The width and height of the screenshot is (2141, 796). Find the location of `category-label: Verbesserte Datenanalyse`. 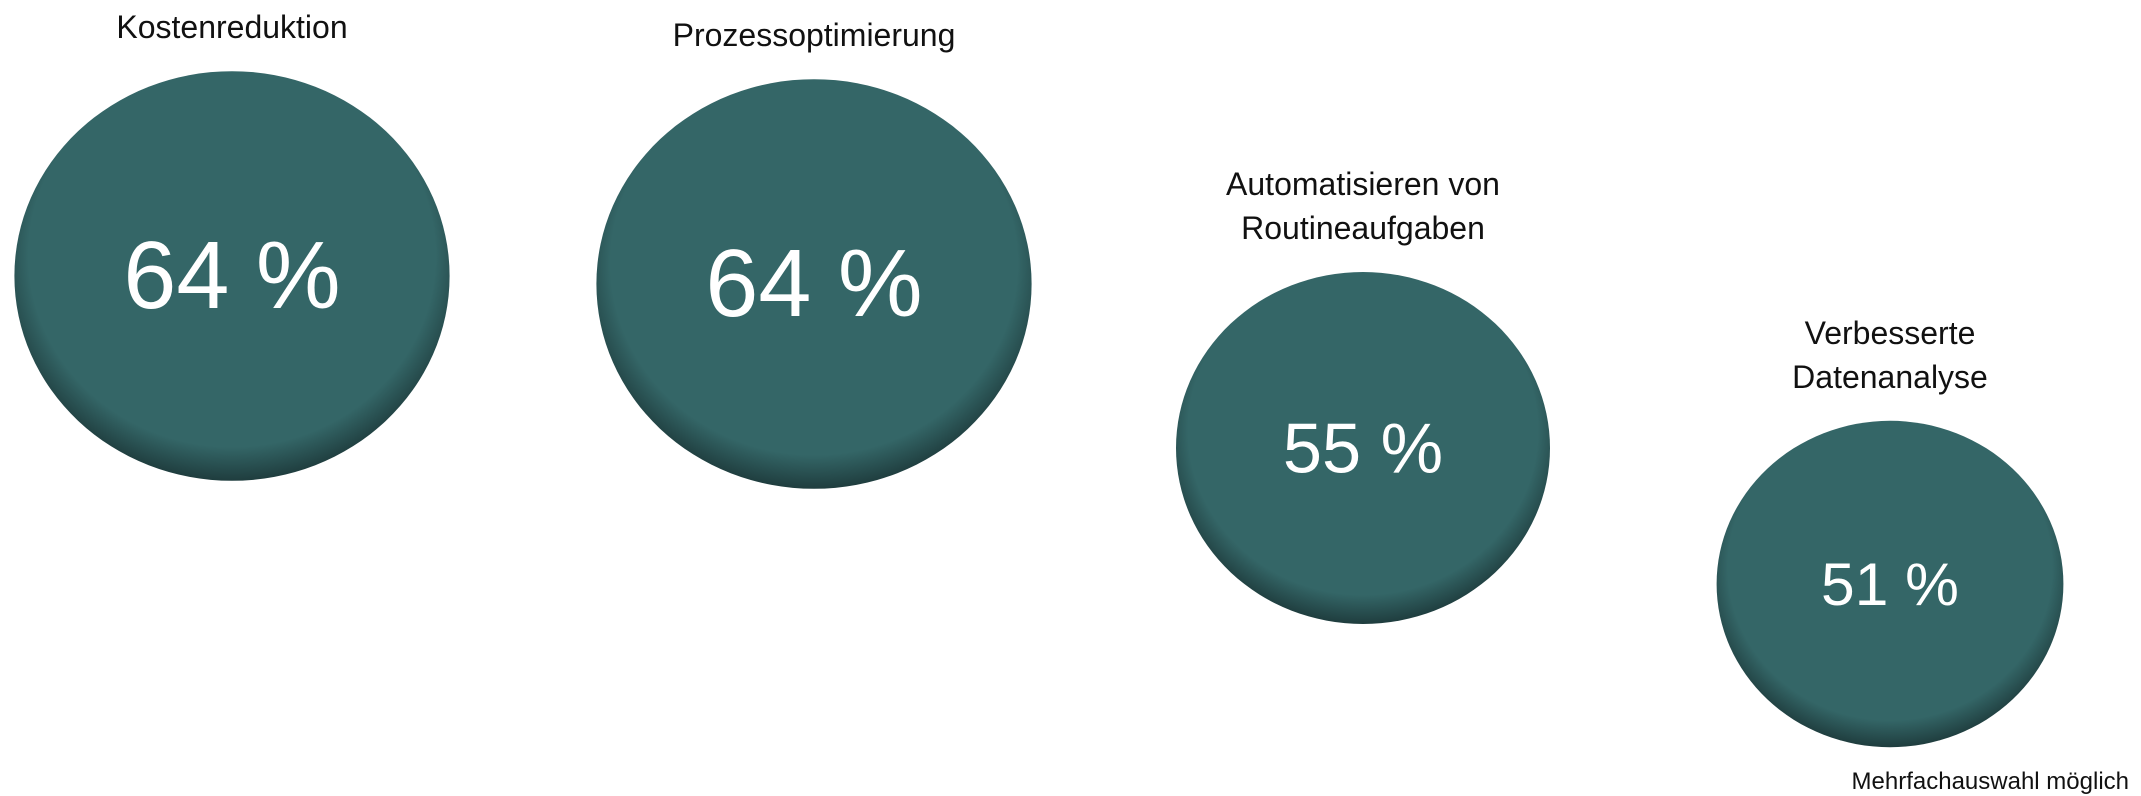

category-label: Verbesserte Datenanalyse is located at coordinates (1890, 354).